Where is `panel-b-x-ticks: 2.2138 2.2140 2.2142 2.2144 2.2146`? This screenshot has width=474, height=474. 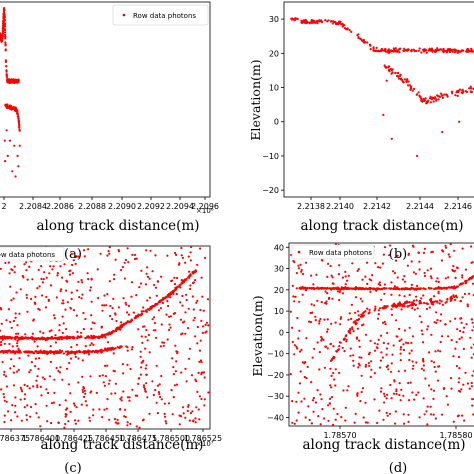 panel-b-x-ticks: 2.2138 2.2140 2.2142 2.2144 2.2146 is located at coordinates (384, 204).